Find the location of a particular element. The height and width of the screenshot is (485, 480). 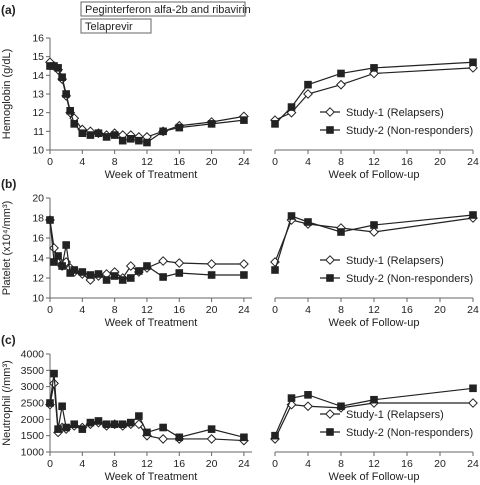

treatment-x-tick-label: 16 is located at coordinates (179, 310).